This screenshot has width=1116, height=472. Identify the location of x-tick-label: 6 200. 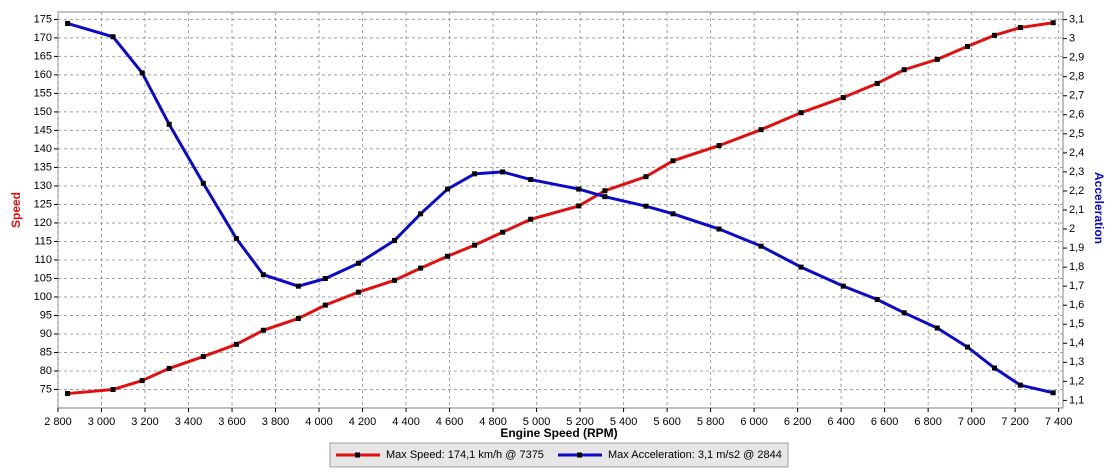
(798, 422).